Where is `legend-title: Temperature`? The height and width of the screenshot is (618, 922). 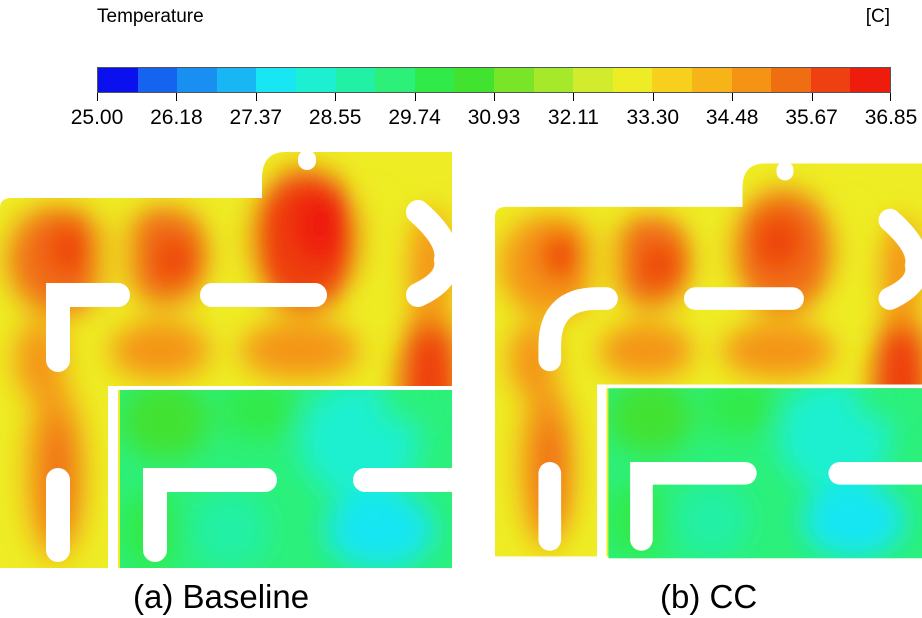 legend-title: Temperature is located at coordinates (150, 16).